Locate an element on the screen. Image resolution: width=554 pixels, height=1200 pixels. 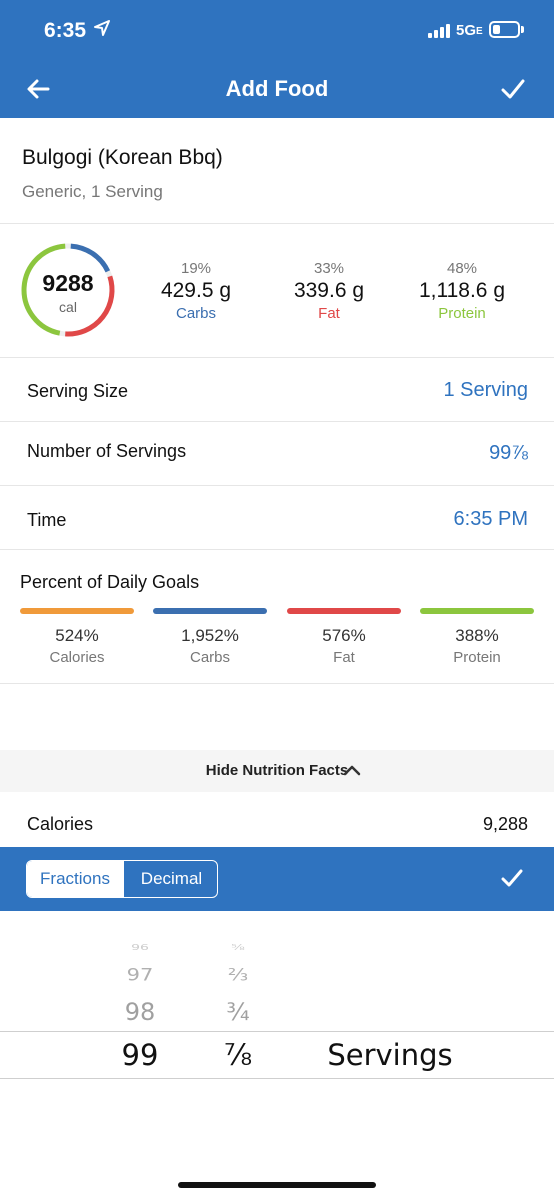
calorie-unit: cal is located at coordinates (68, 307).